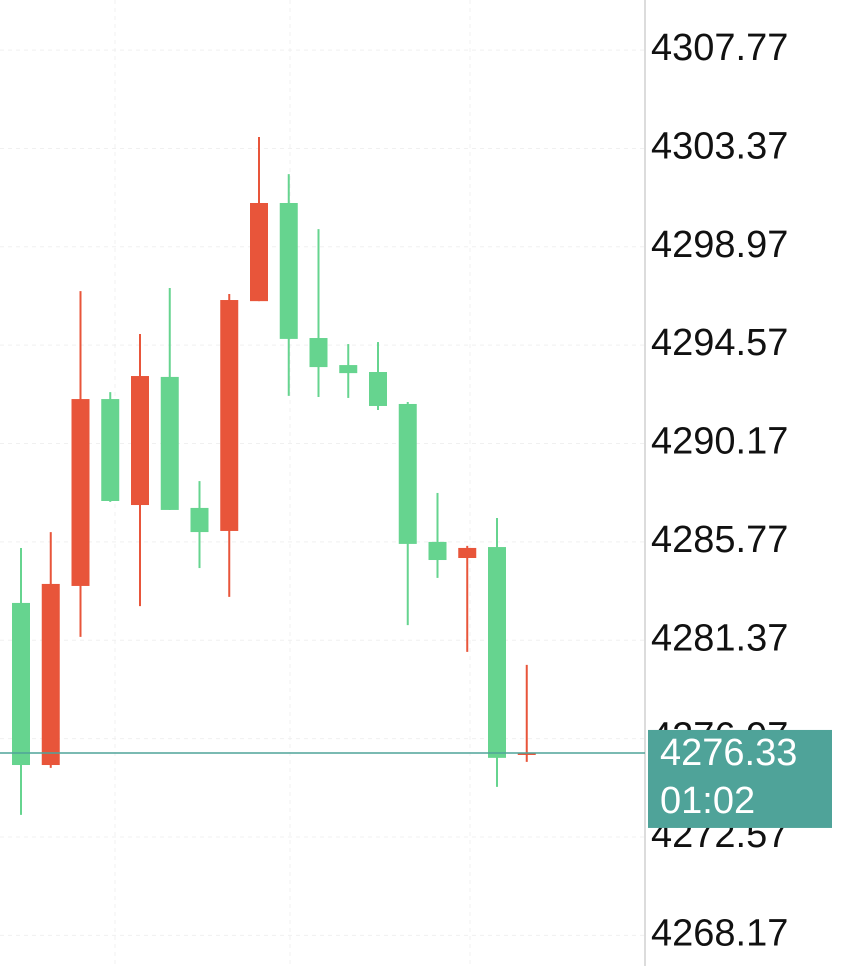 The width and height of the screenshot is (867, 966). I want to click on y-tick-label: 4294.57, so click(719, 343).